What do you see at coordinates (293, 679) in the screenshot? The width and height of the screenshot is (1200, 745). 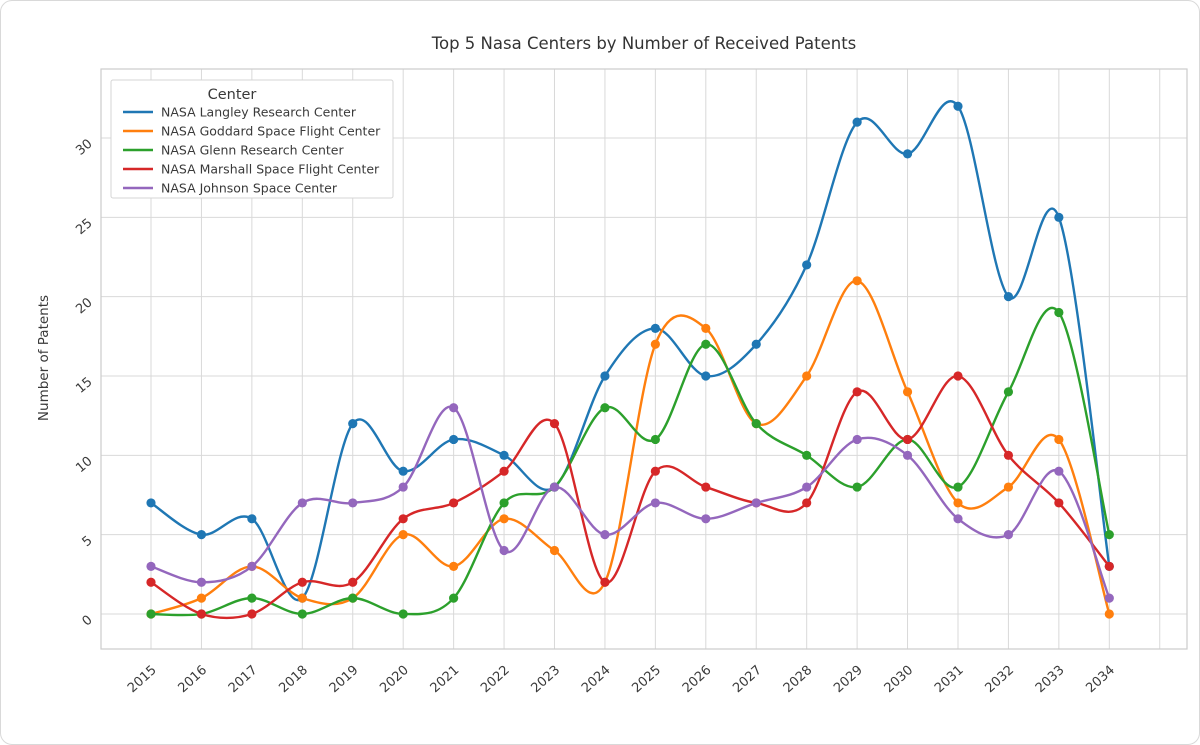 I see `x-tick-label: 2018` at bounding box center [293, 679].